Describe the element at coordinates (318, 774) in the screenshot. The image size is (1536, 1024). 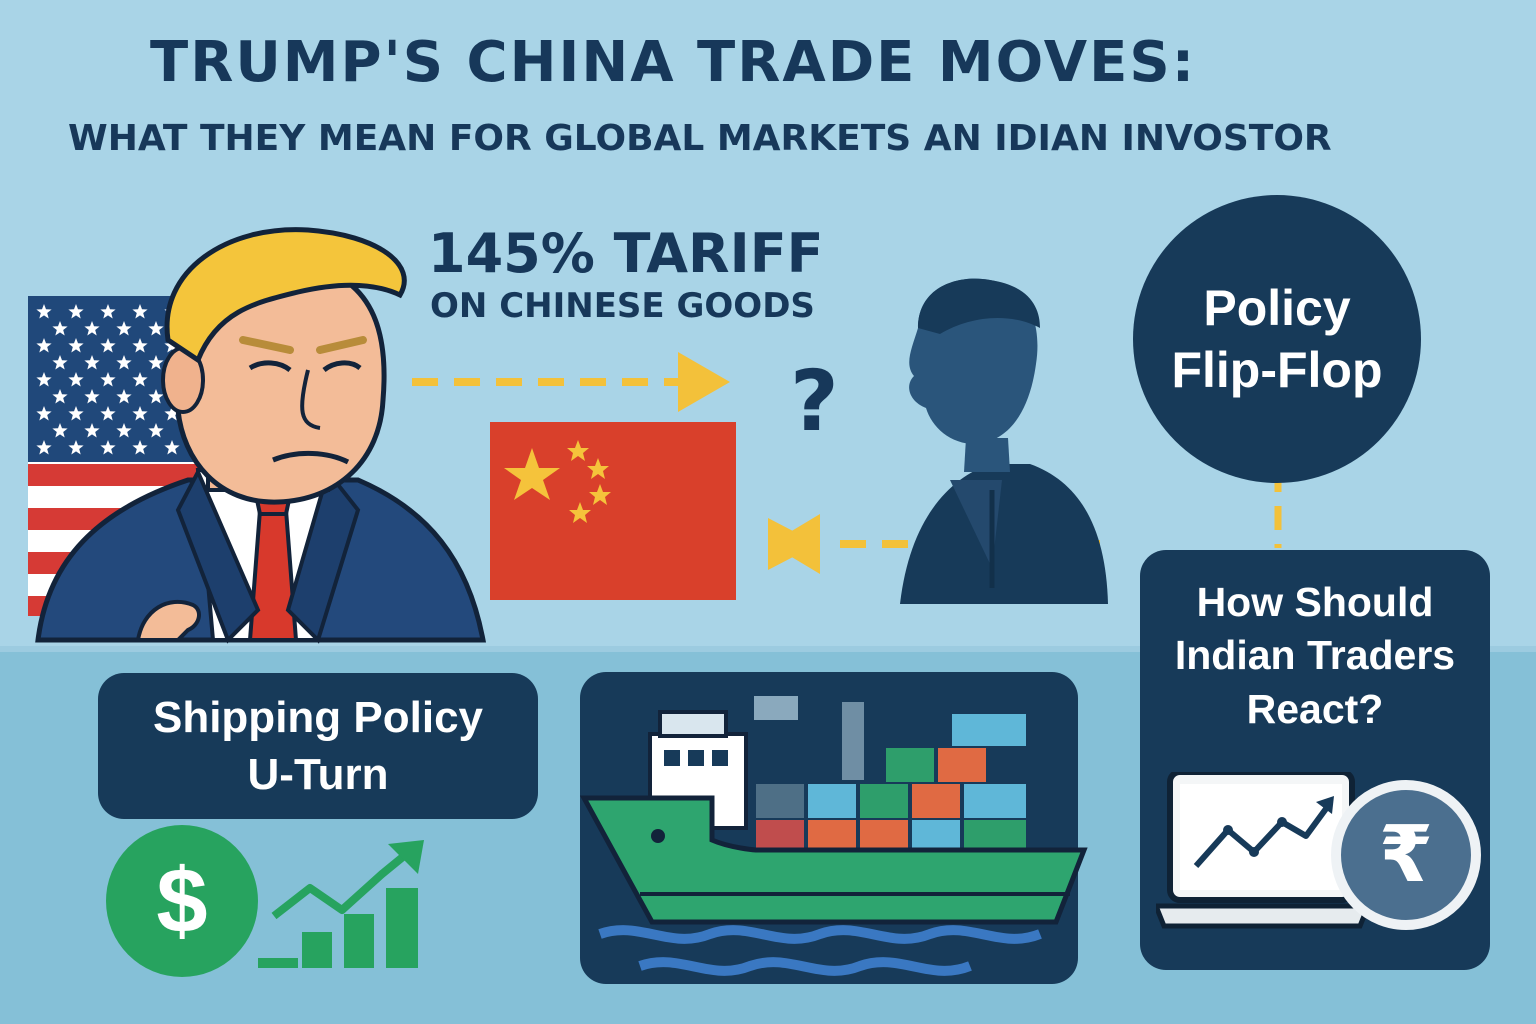
I see `shipping-line-2: U-Turn` at that location.